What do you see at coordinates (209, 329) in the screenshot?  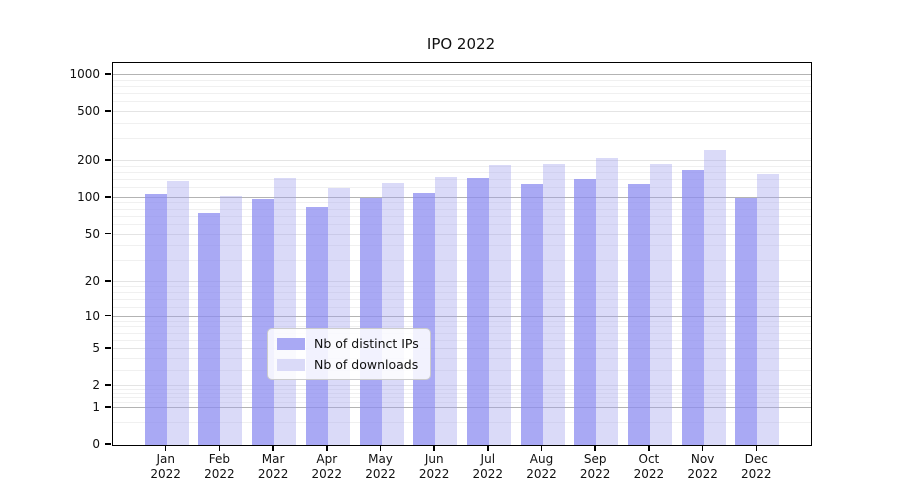 I see `bar-feb-distinct-ips` at bounding box center [209, 329].